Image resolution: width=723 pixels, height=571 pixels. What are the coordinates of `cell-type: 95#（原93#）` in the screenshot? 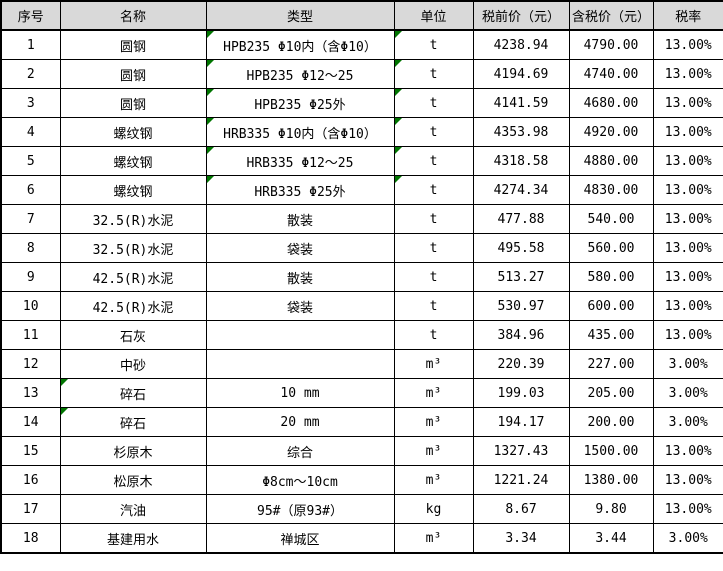 It's located at (300, 509).